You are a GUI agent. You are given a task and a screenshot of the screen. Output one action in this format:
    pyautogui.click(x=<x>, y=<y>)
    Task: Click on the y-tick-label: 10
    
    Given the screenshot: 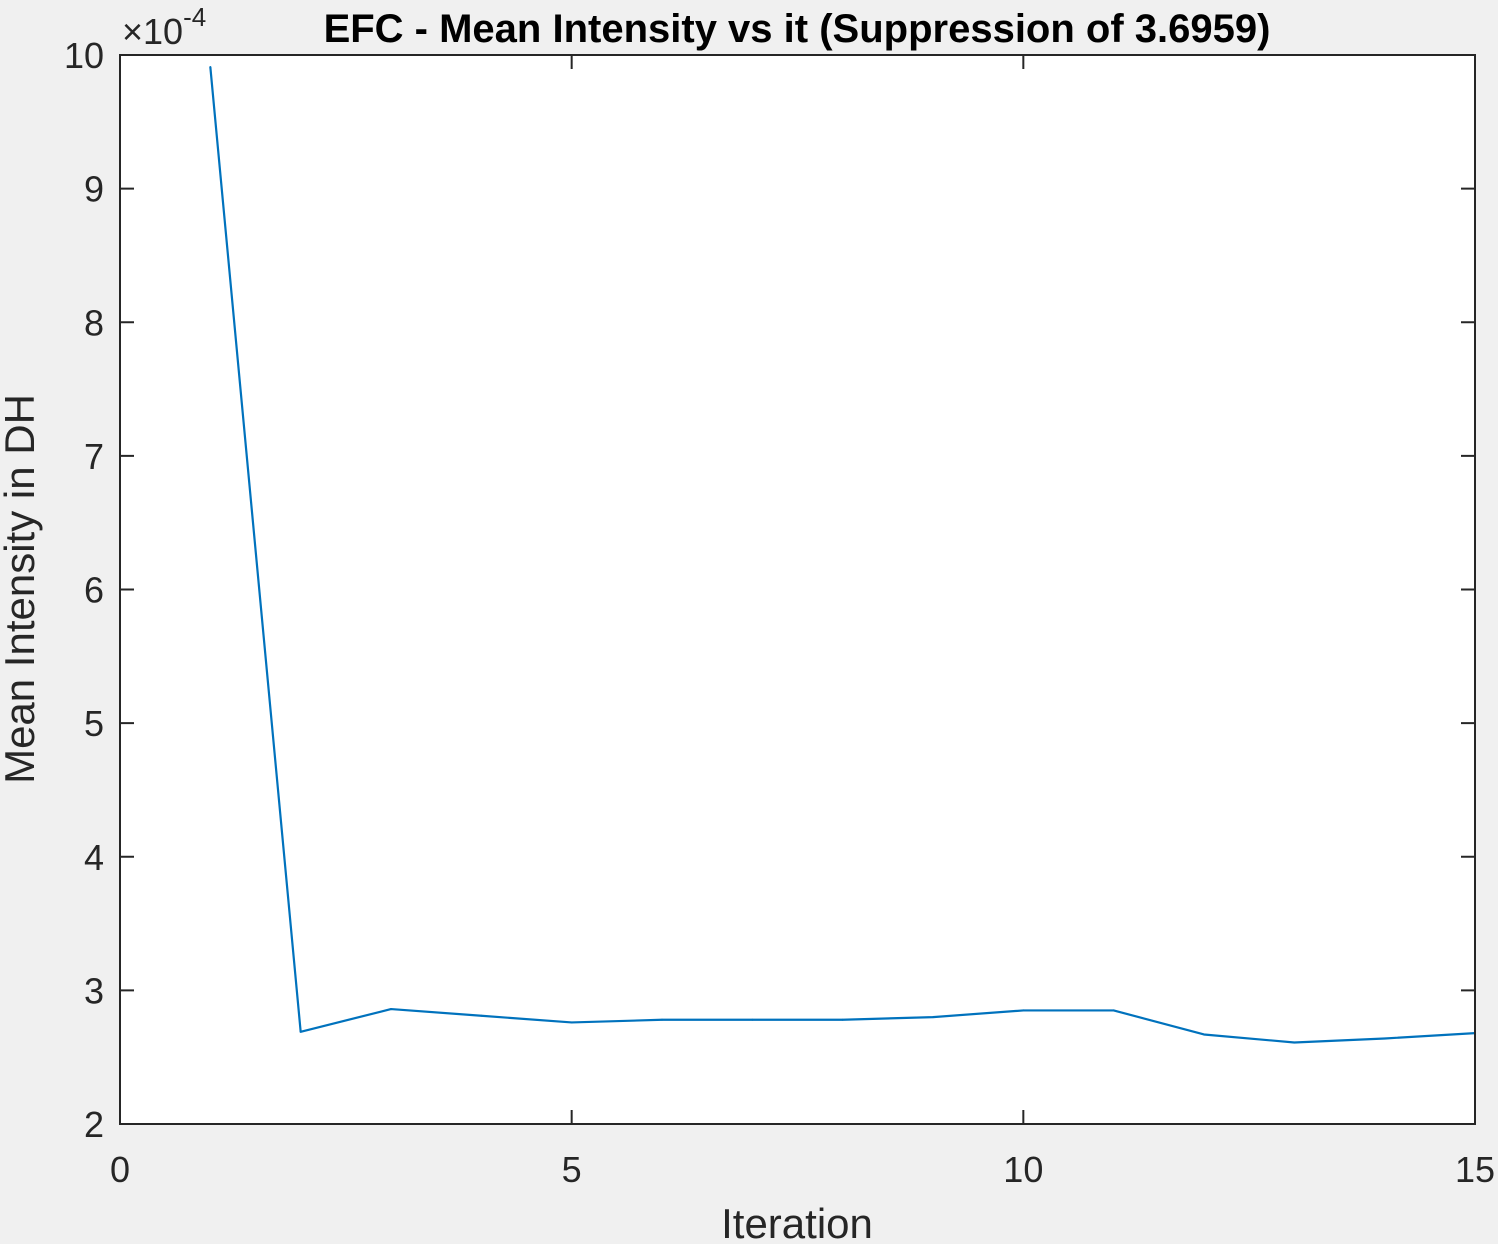 What is the action you would take?
    pyautogui.click(x=84, y=55)
    